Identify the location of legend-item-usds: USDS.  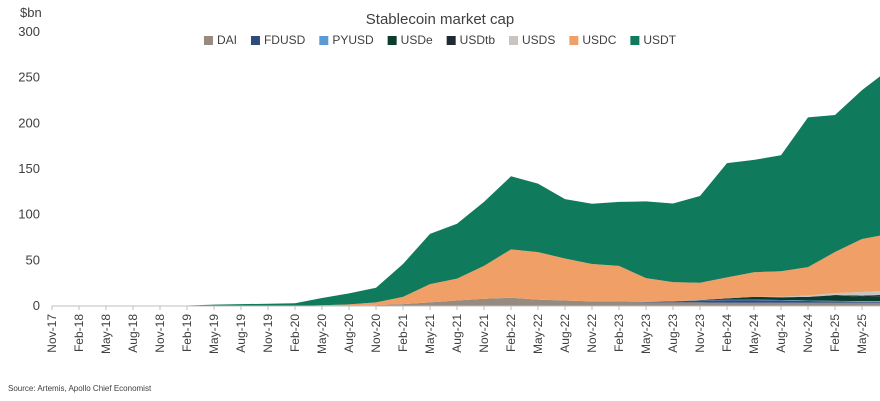
(532, 40).